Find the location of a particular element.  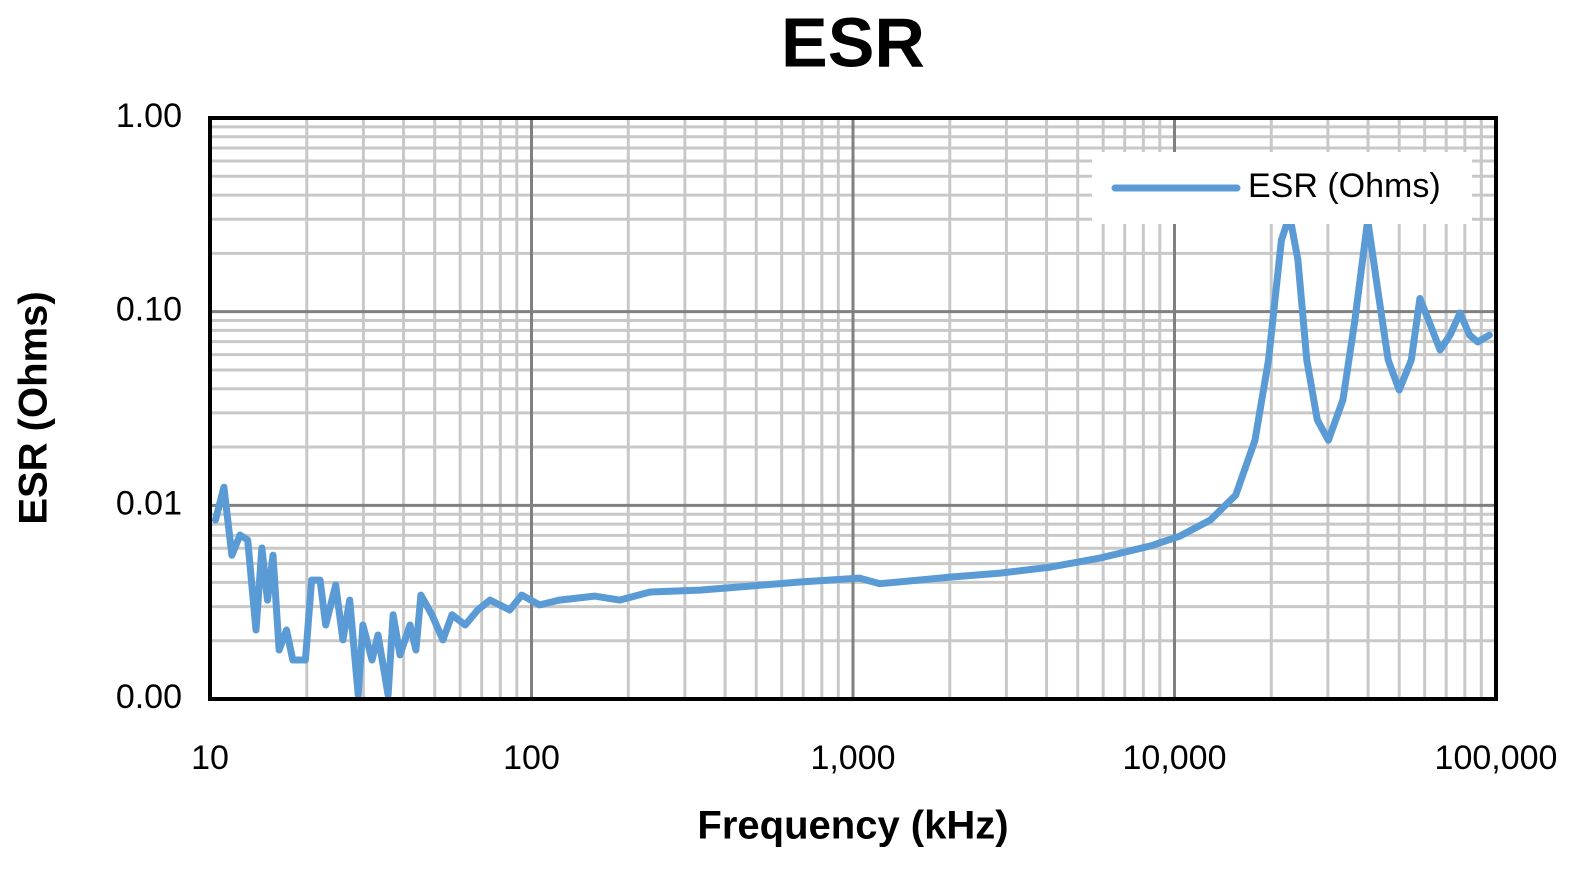

x-tick-label: 100 is located at coordinates (531, 758).